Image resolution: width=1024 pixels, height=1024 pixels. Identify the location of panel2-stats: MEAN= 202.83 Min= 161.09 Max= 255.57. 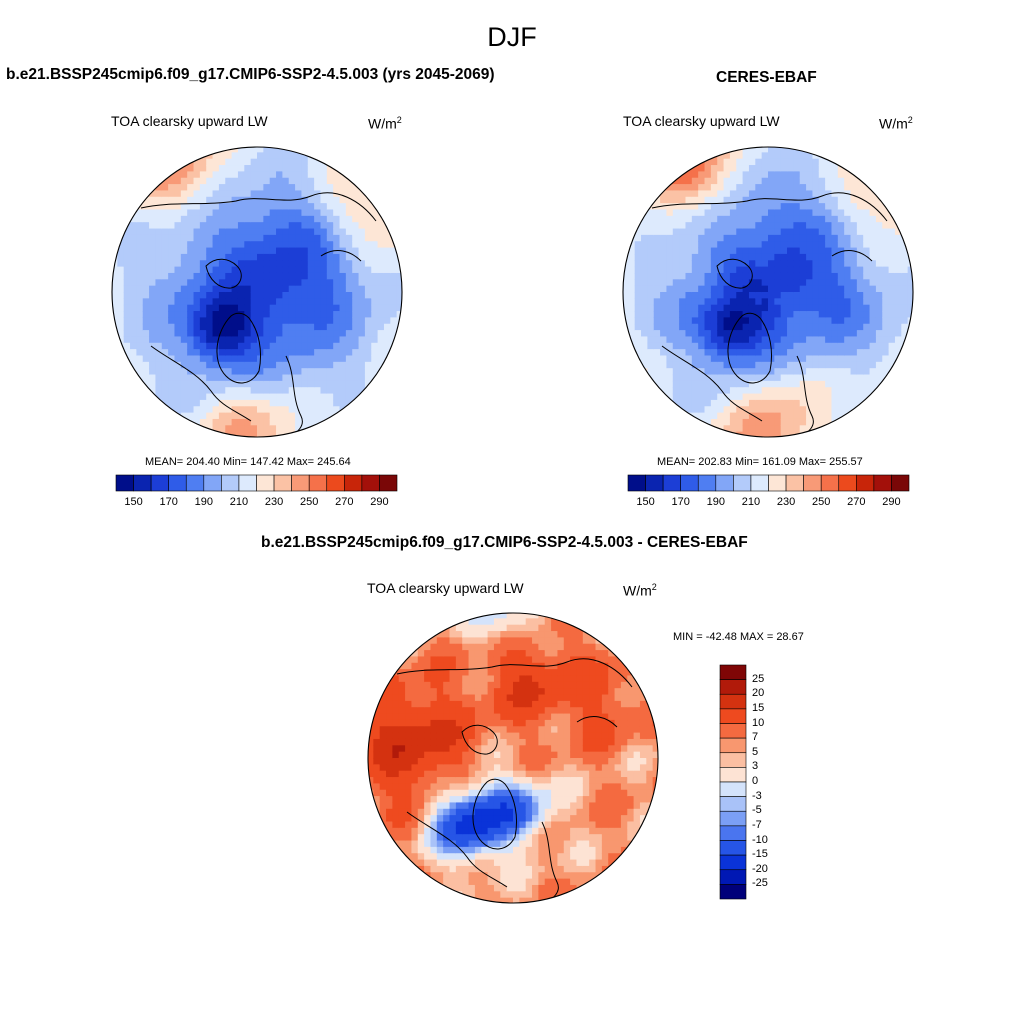
(760, 462).